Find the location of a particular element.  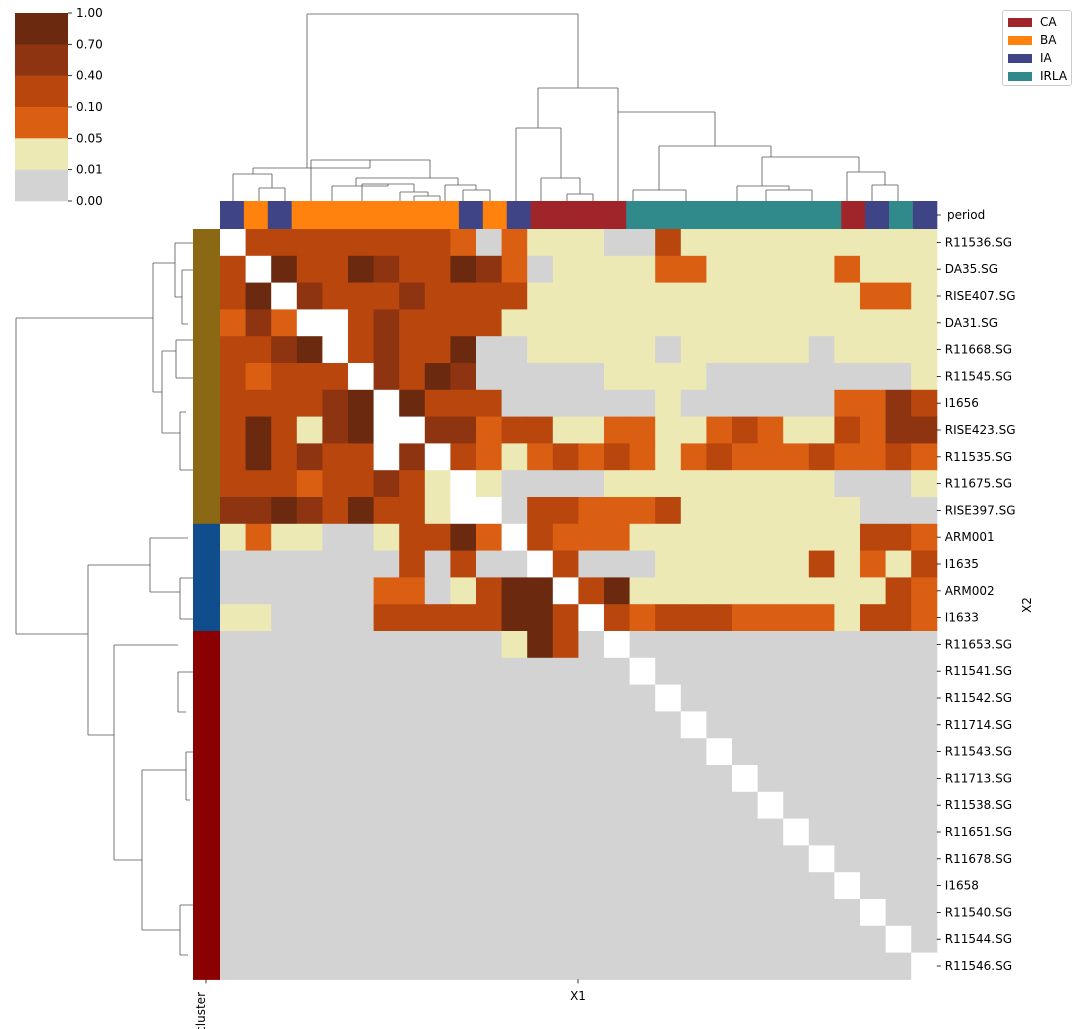

row-label: R11713.SG is located at coordinates (978, 778).